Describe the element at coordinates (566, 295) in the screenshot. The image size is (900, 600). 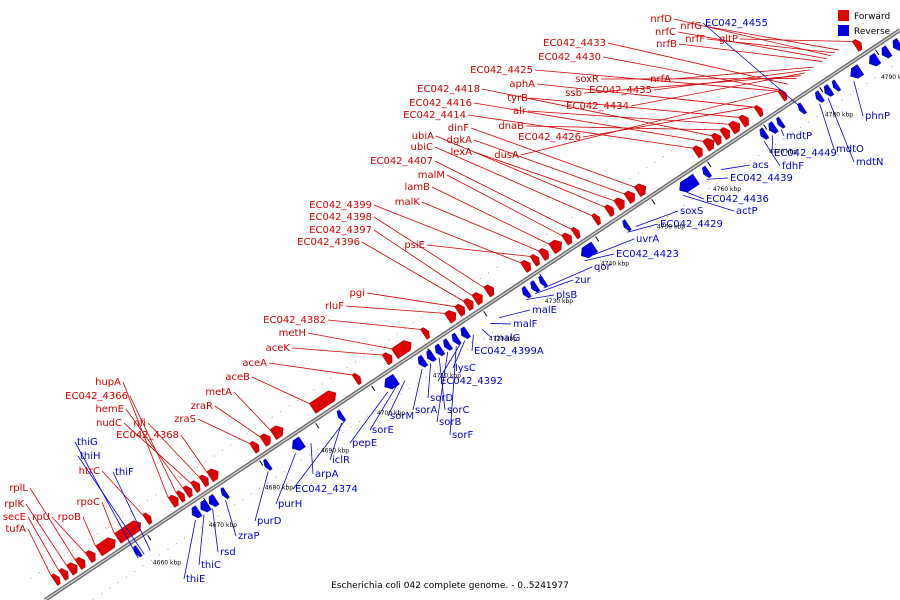
I see `gene-label: plsB` at that location.